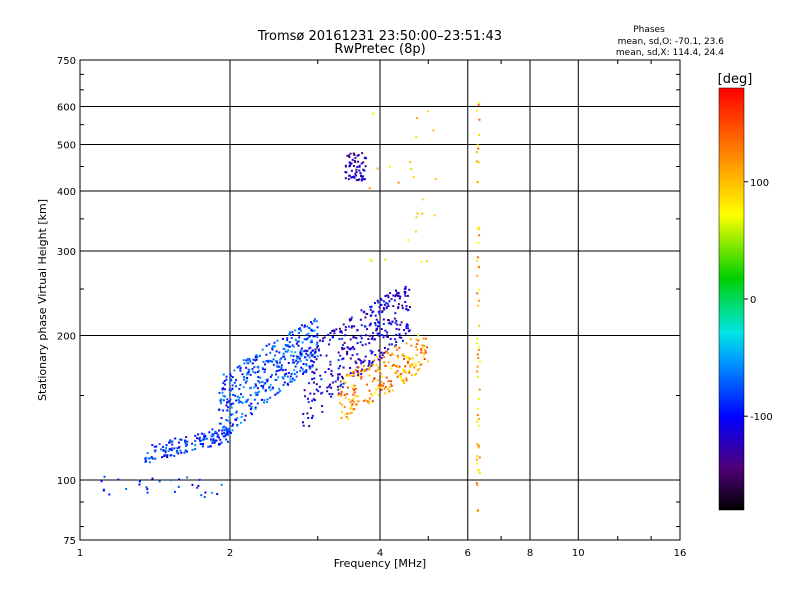 The height and width of the screenshot is (600, 800). Describe the element at coordinates (670, 53) in the screenshot. I see `phases-x-line: mean, sd,X: 114.4, 24.4` at that location.